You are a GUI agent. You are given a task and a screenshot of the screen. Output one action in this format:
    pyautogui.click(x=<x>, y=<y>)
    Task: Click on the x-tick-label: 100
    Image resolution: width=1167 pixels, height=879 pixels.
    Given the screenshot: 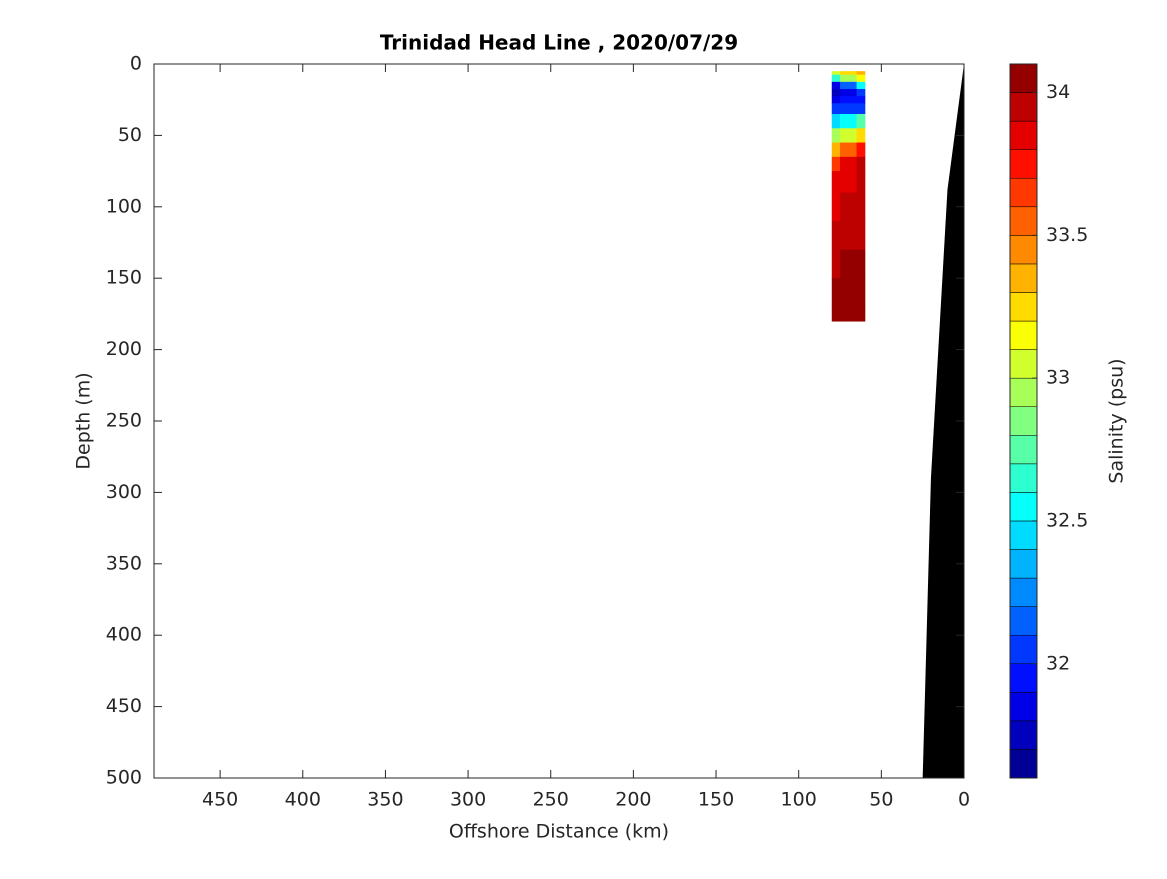 What is the action you would take?
    pyautogui.click(x=799, y=800)
    